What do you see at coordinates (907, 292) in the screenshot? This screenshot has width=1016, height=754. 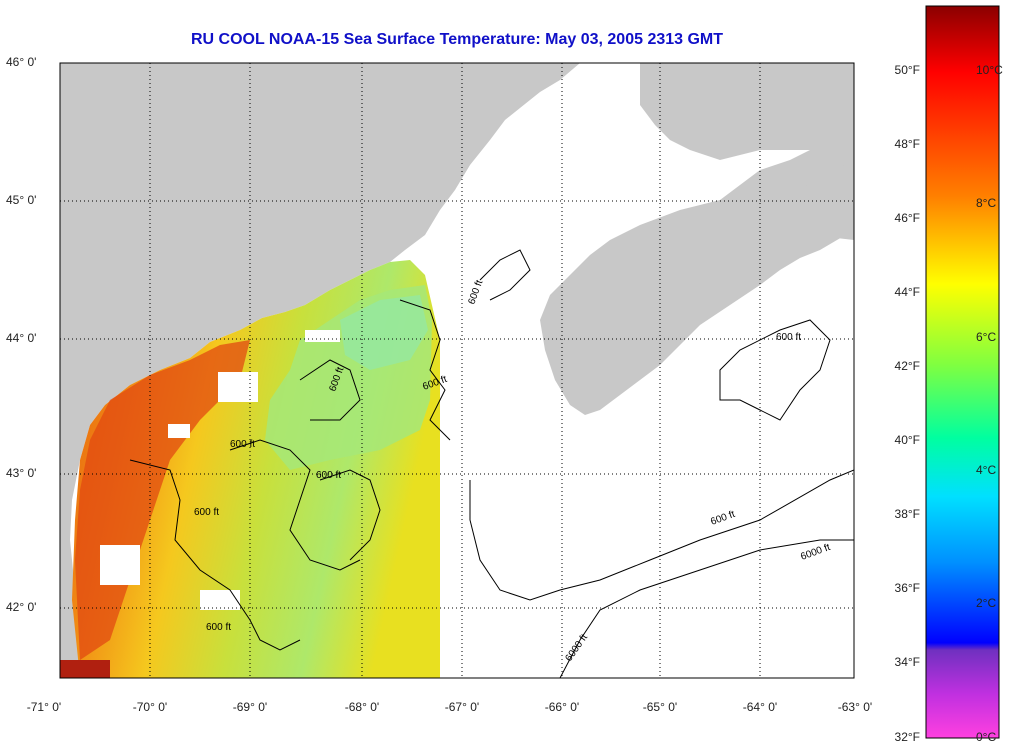 I see `colorbar-f-label: 44°F` at bounding box center [907, 292].